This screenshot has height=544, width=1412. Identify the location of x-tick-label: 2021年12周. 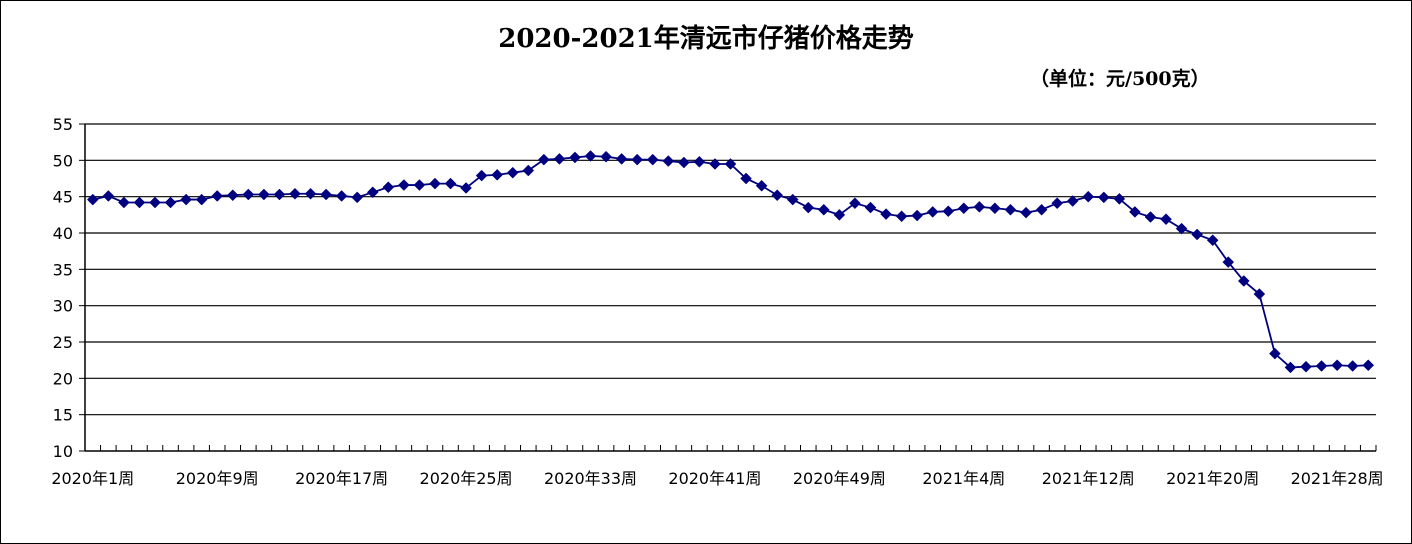
(1088, 478).